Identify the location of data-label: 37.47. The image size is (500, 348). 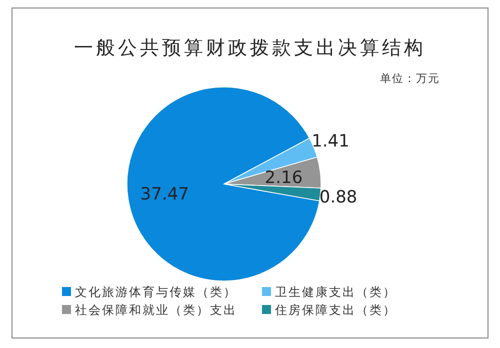
(164, 194).